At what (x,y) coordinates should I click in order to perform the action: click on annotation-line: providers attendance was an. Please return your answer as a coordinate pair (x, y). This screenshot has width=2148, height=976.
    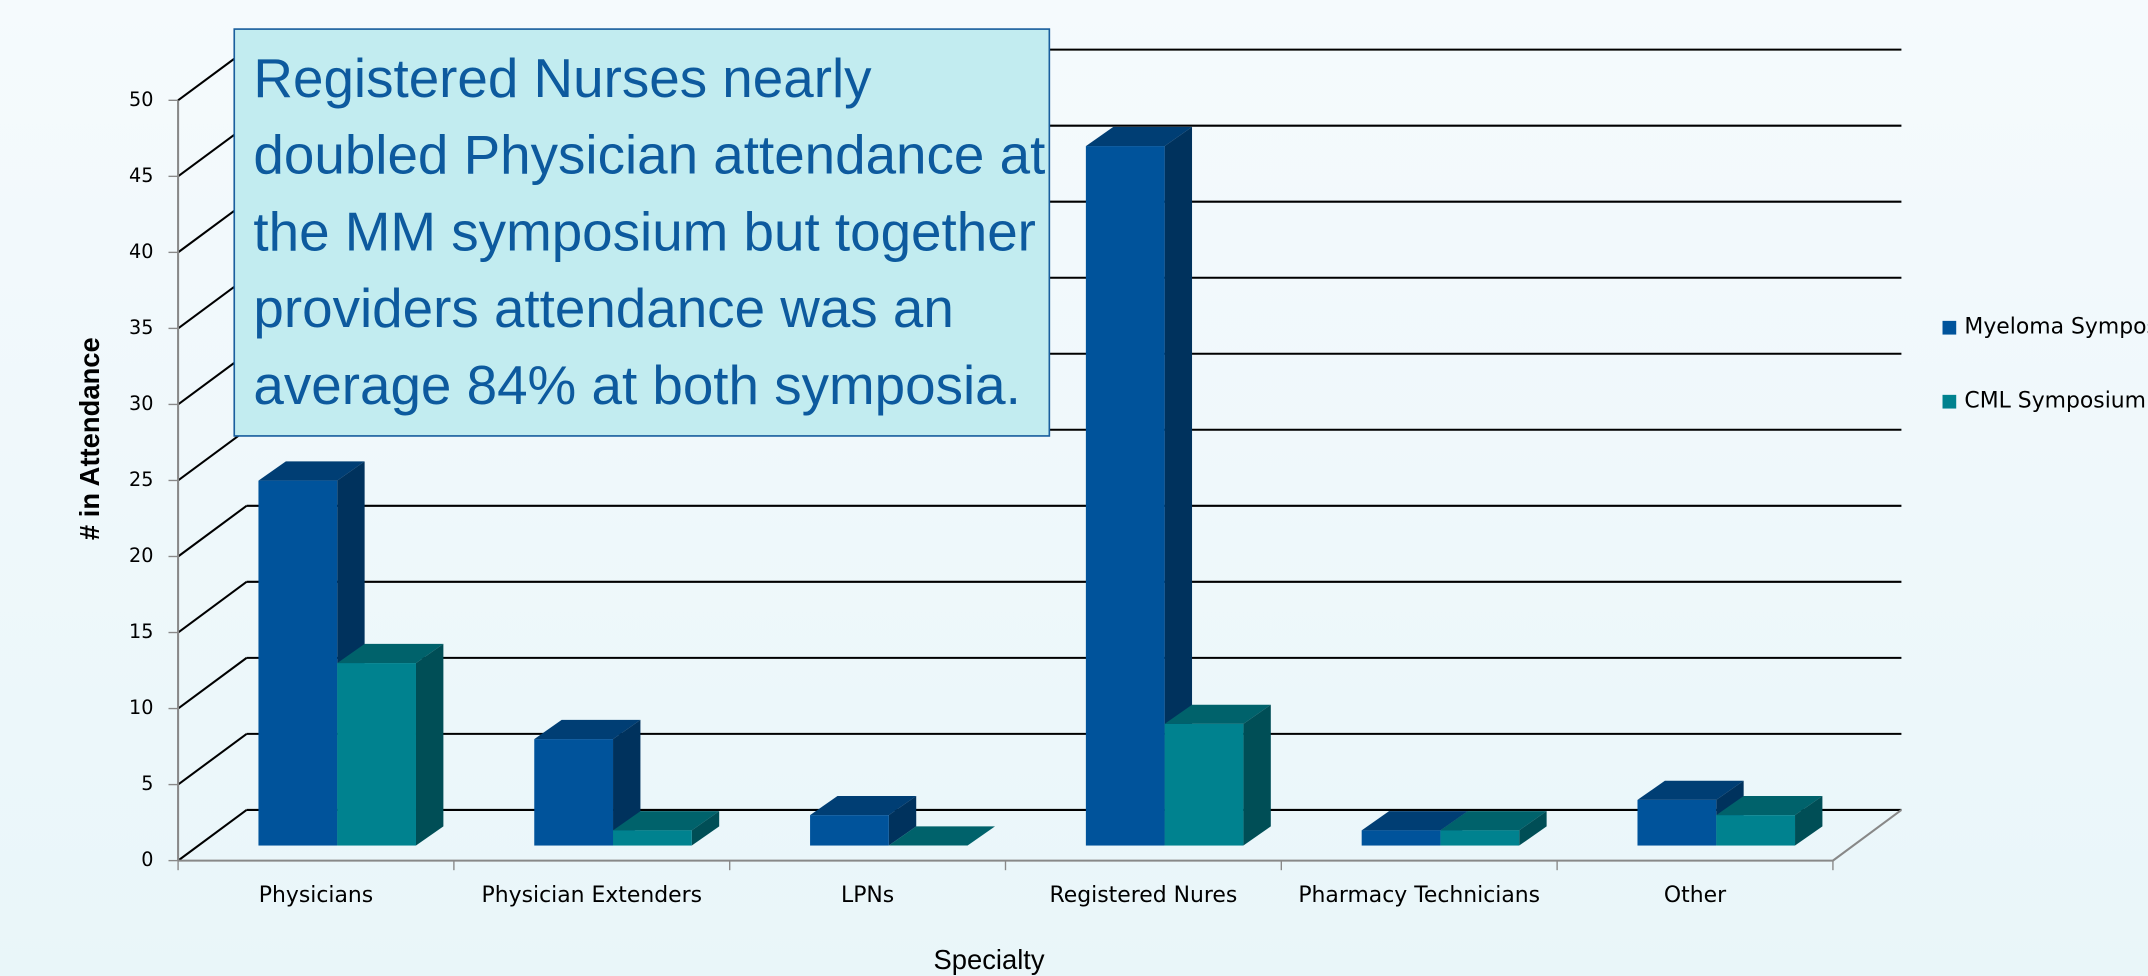
    Looking at the image, I should click on (603, 308).